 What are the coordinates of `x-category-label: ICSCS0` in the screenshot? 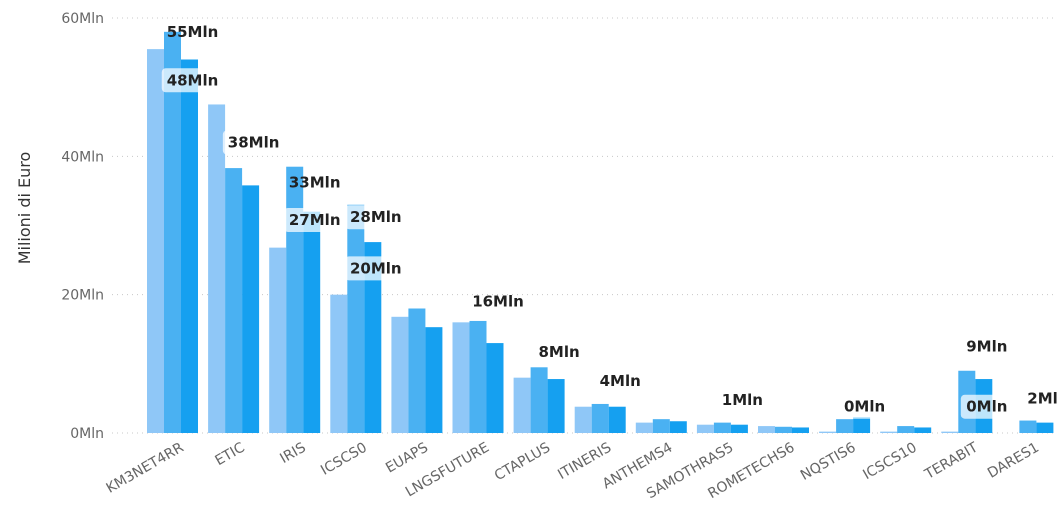 It's located at (344, 459).